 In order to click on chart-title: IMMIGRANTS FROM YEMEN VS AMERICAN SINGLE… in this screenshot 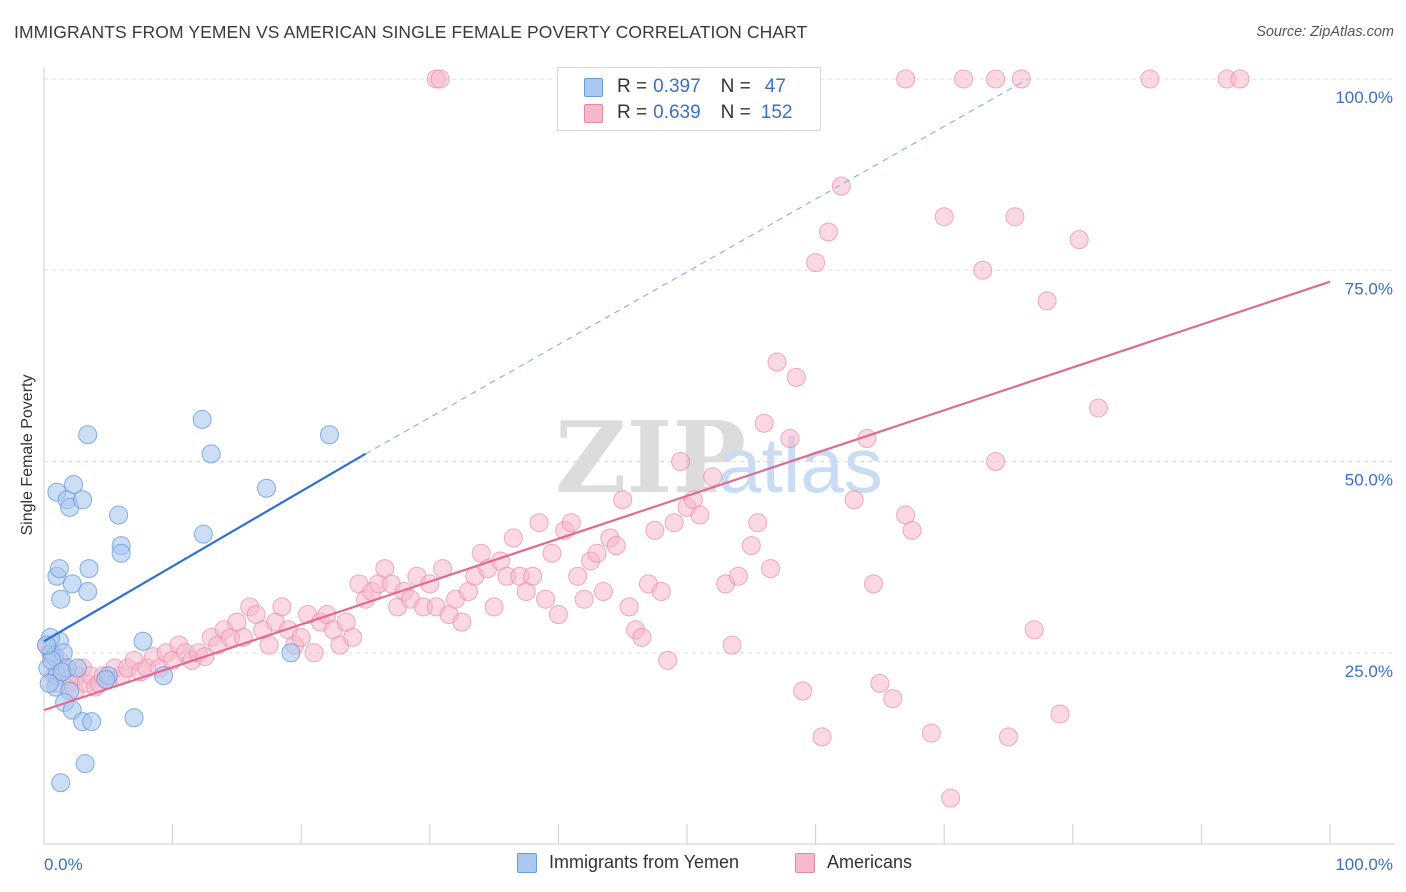, I will do `click(411, 32)`.